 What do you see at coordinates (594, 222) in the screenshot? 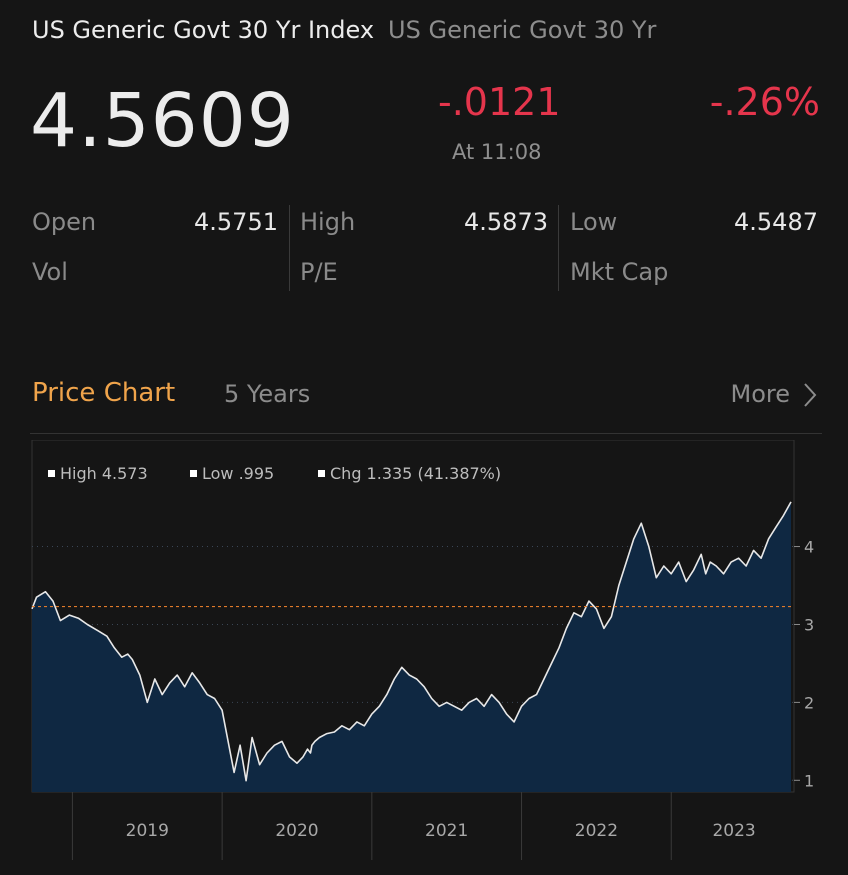
I see `low-label: Low` at bounding box center [594, 222].